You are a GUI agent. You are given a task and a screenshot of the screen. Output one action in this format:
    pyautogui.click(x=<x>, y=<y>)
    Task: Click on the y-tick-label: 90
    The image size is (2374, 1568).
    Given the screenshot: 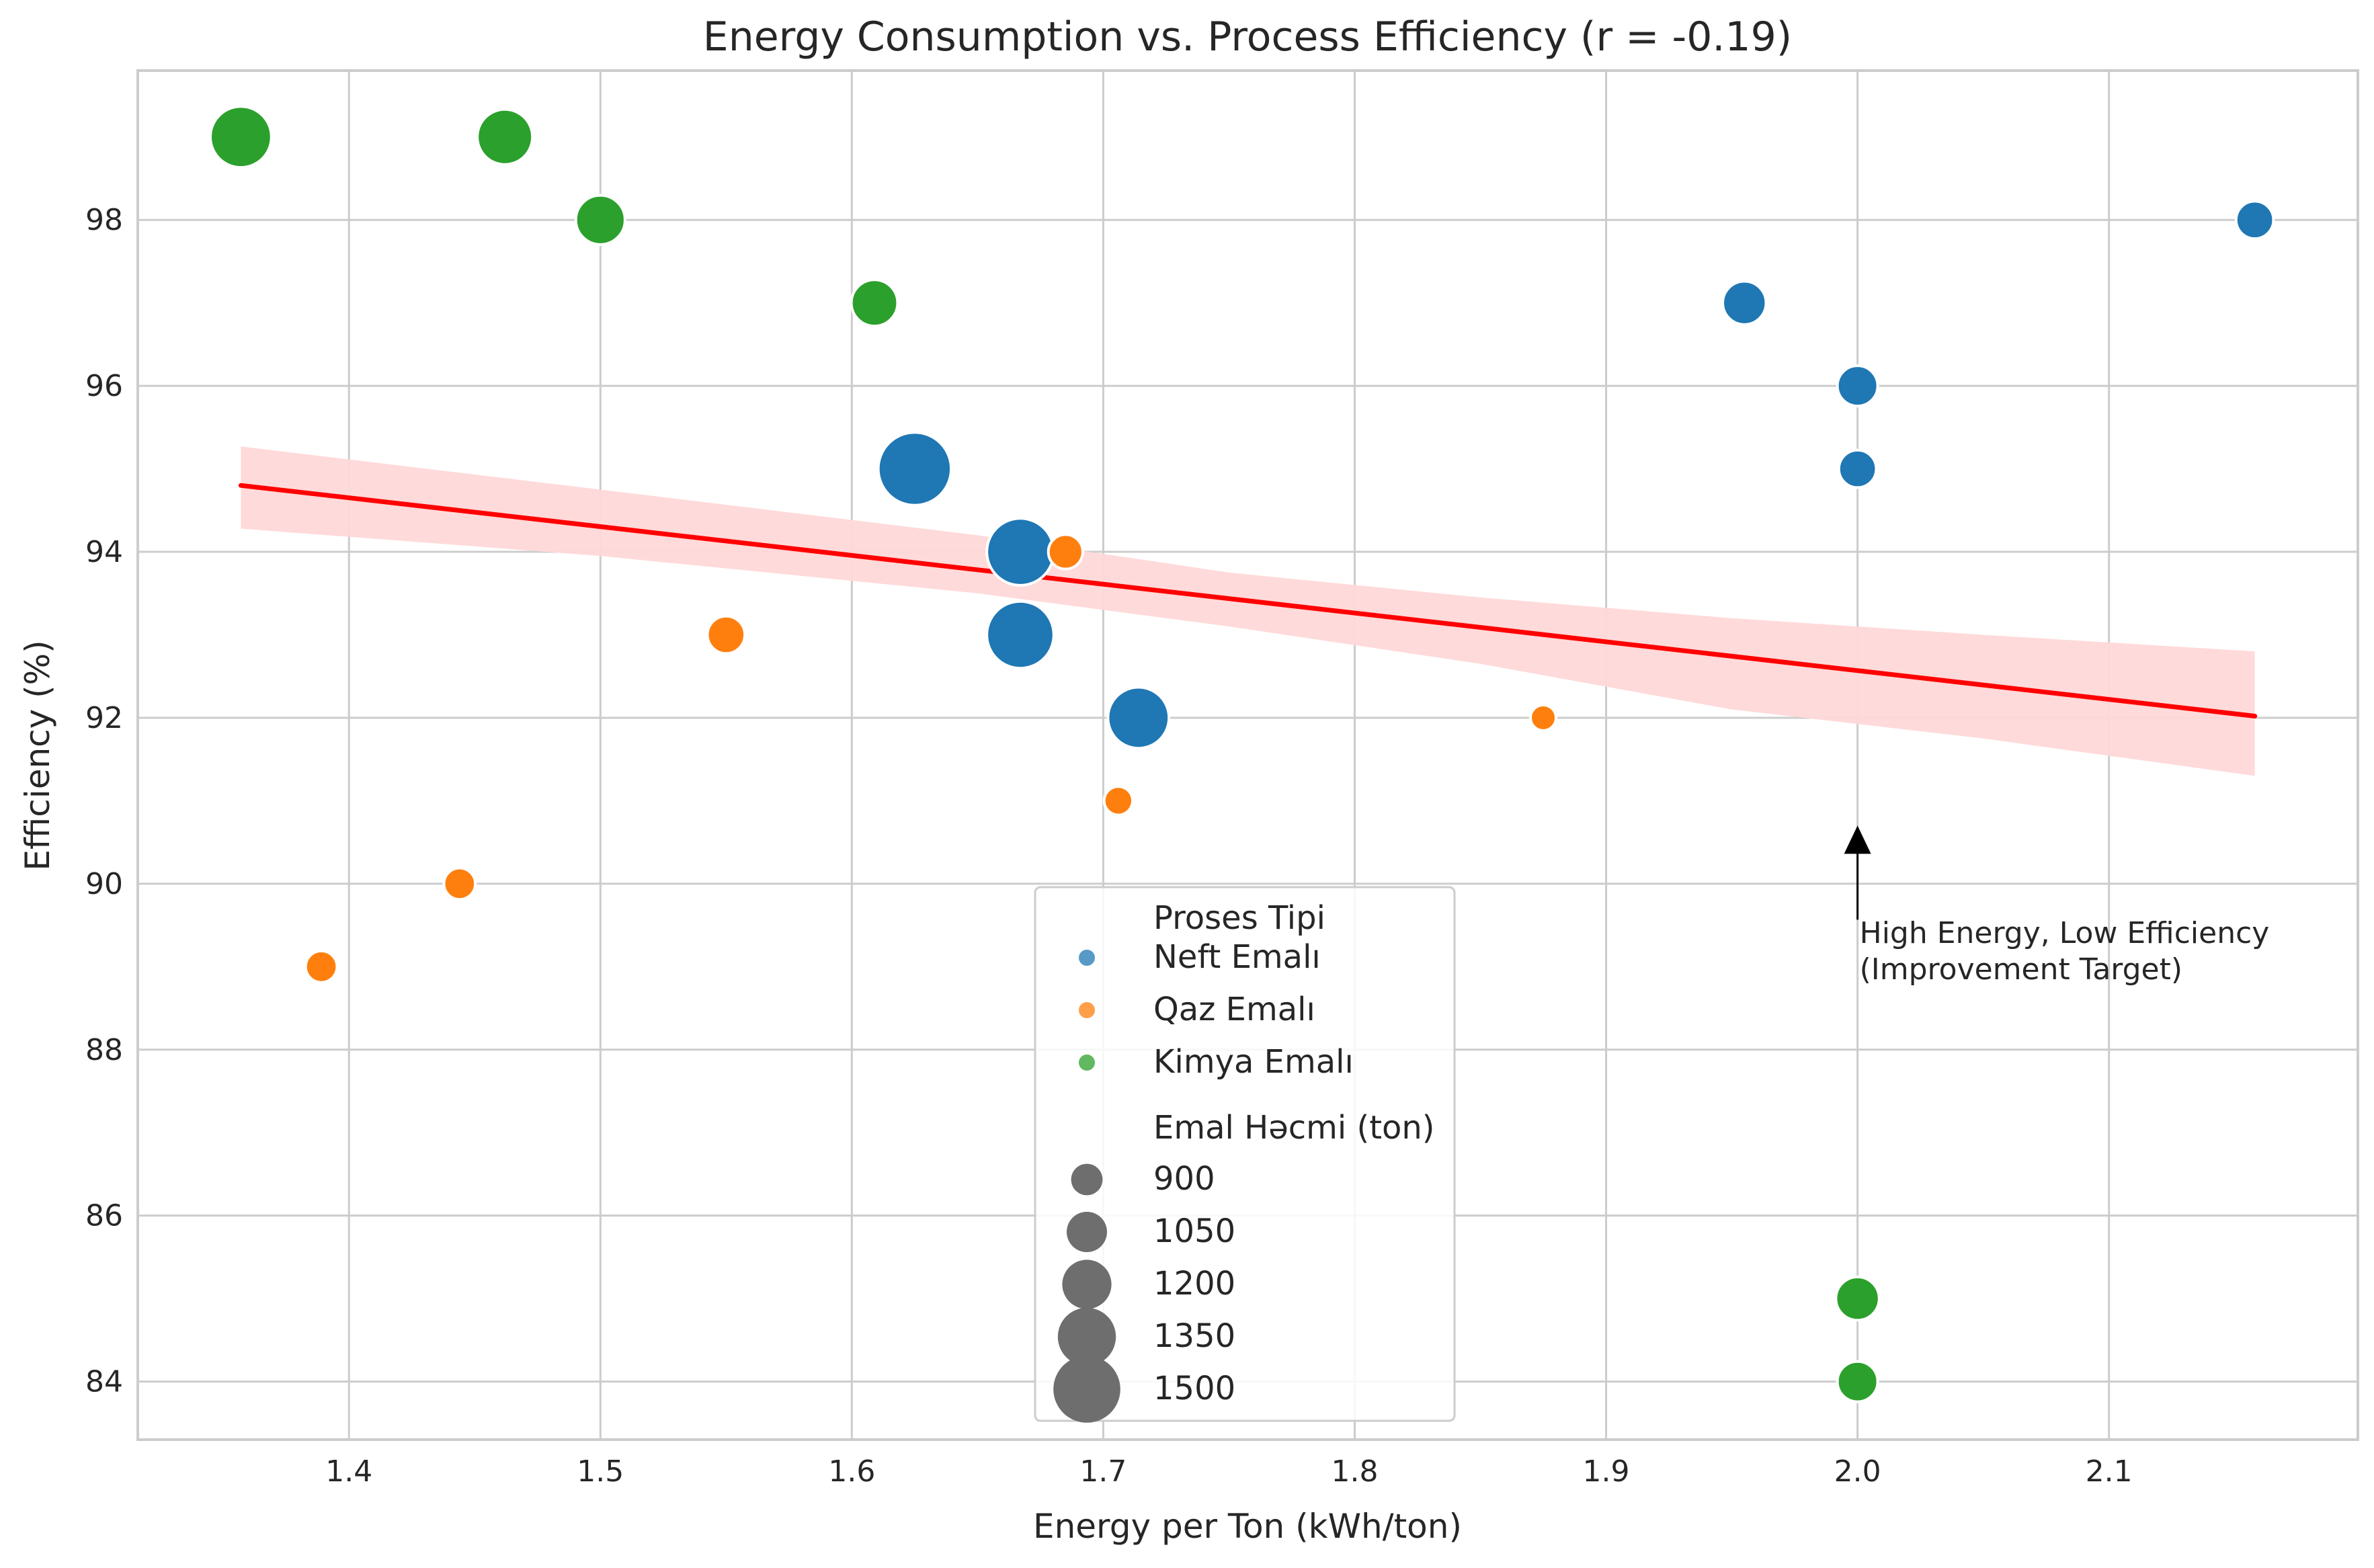 What is the action you would take?
    pyautogui.click(x=104, y=884)
    